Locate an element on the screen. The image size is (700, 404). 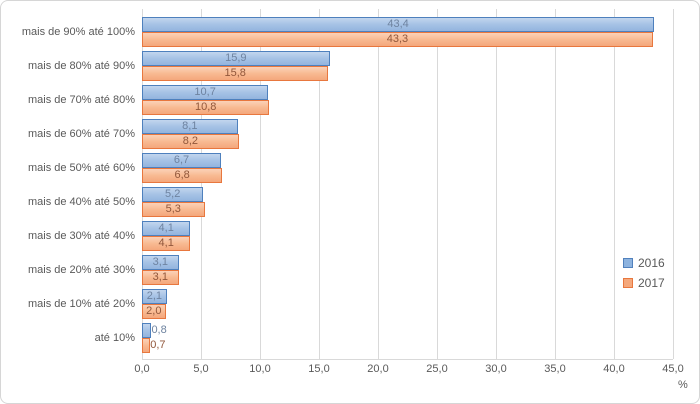
bar-value-label: 6,7 is located at coordinates (181, 160).